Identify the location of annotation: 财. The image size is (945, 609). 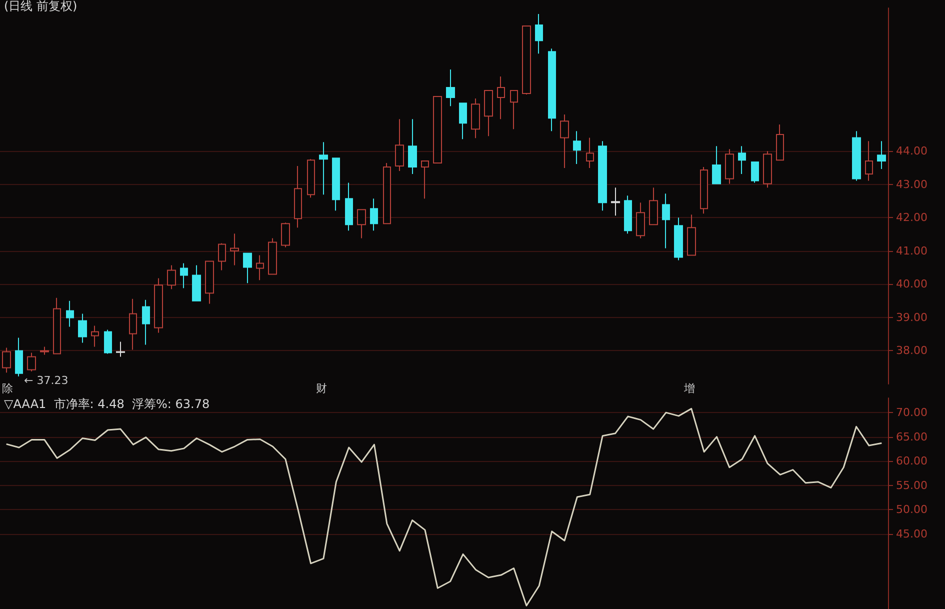
(321, 388).